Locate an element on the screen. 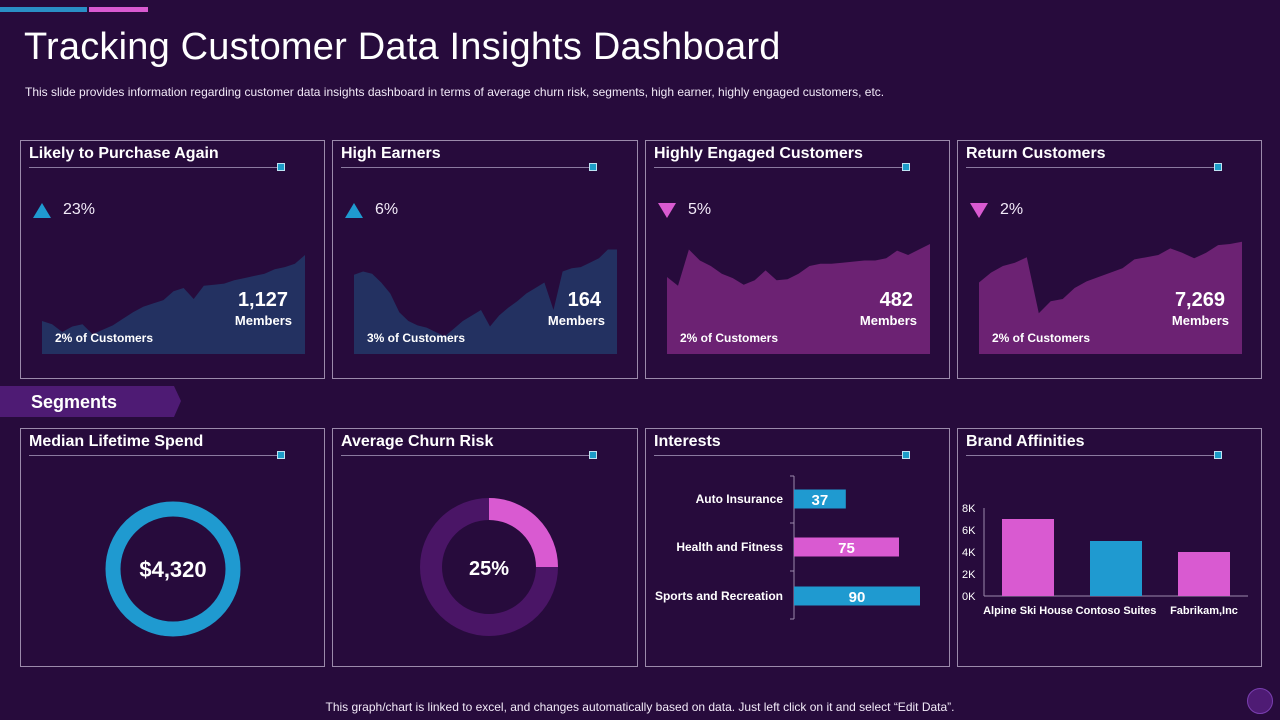 The image size is (1280, 720). churn-slice-rest is located at coordinates (489, 567).